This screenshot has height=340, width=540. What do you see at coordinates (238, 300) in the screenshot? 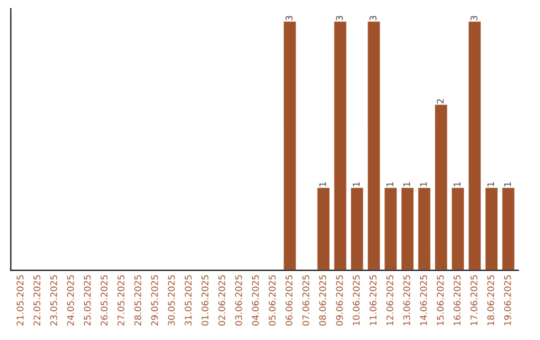
I see `x-tick-label: 03.06.2025` at bounding box center [238, 300].